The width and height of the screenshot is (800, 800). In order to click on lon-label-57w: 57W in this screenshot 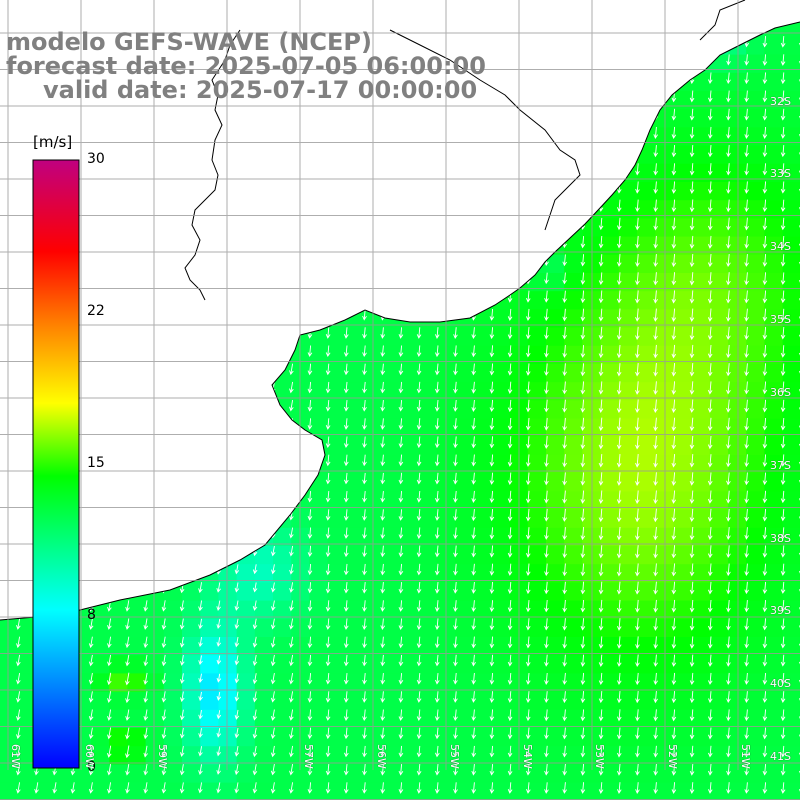, I will do `click(308, 756)`.